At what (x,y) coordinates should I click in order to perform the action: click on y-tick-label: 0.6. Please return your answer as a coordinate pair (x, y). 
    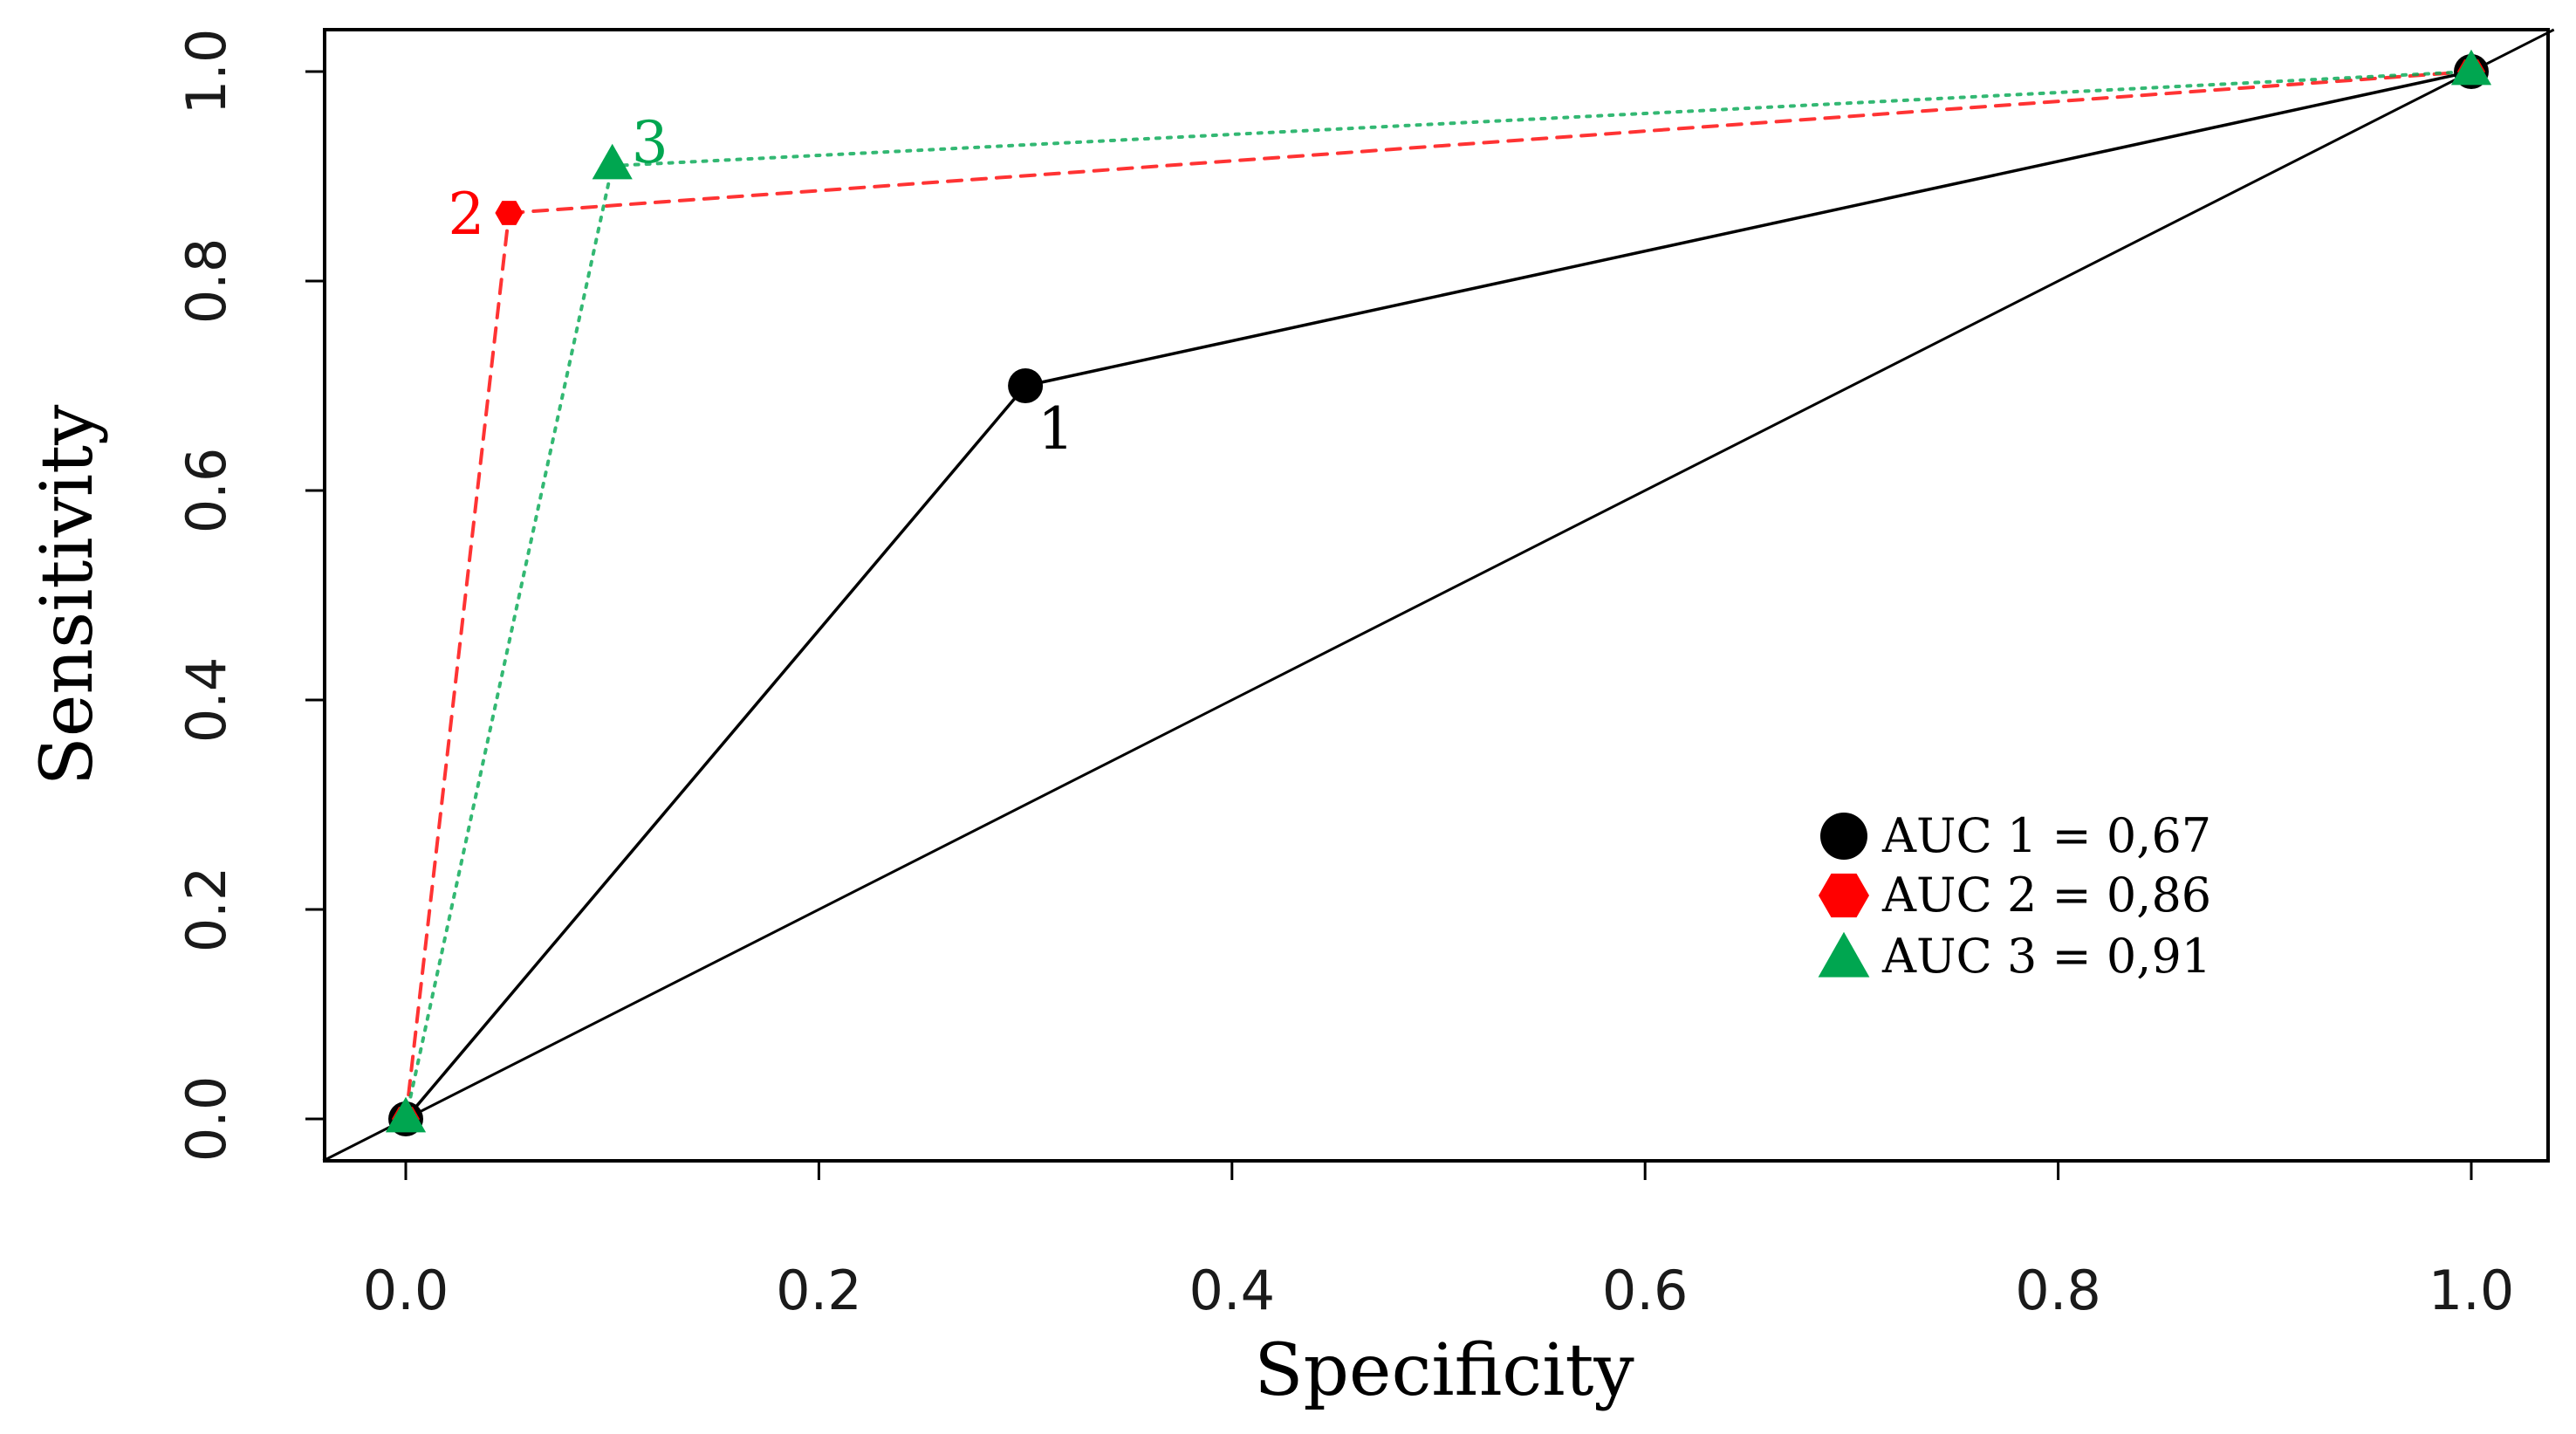
    Looking at the image, I should click on (207, 491).